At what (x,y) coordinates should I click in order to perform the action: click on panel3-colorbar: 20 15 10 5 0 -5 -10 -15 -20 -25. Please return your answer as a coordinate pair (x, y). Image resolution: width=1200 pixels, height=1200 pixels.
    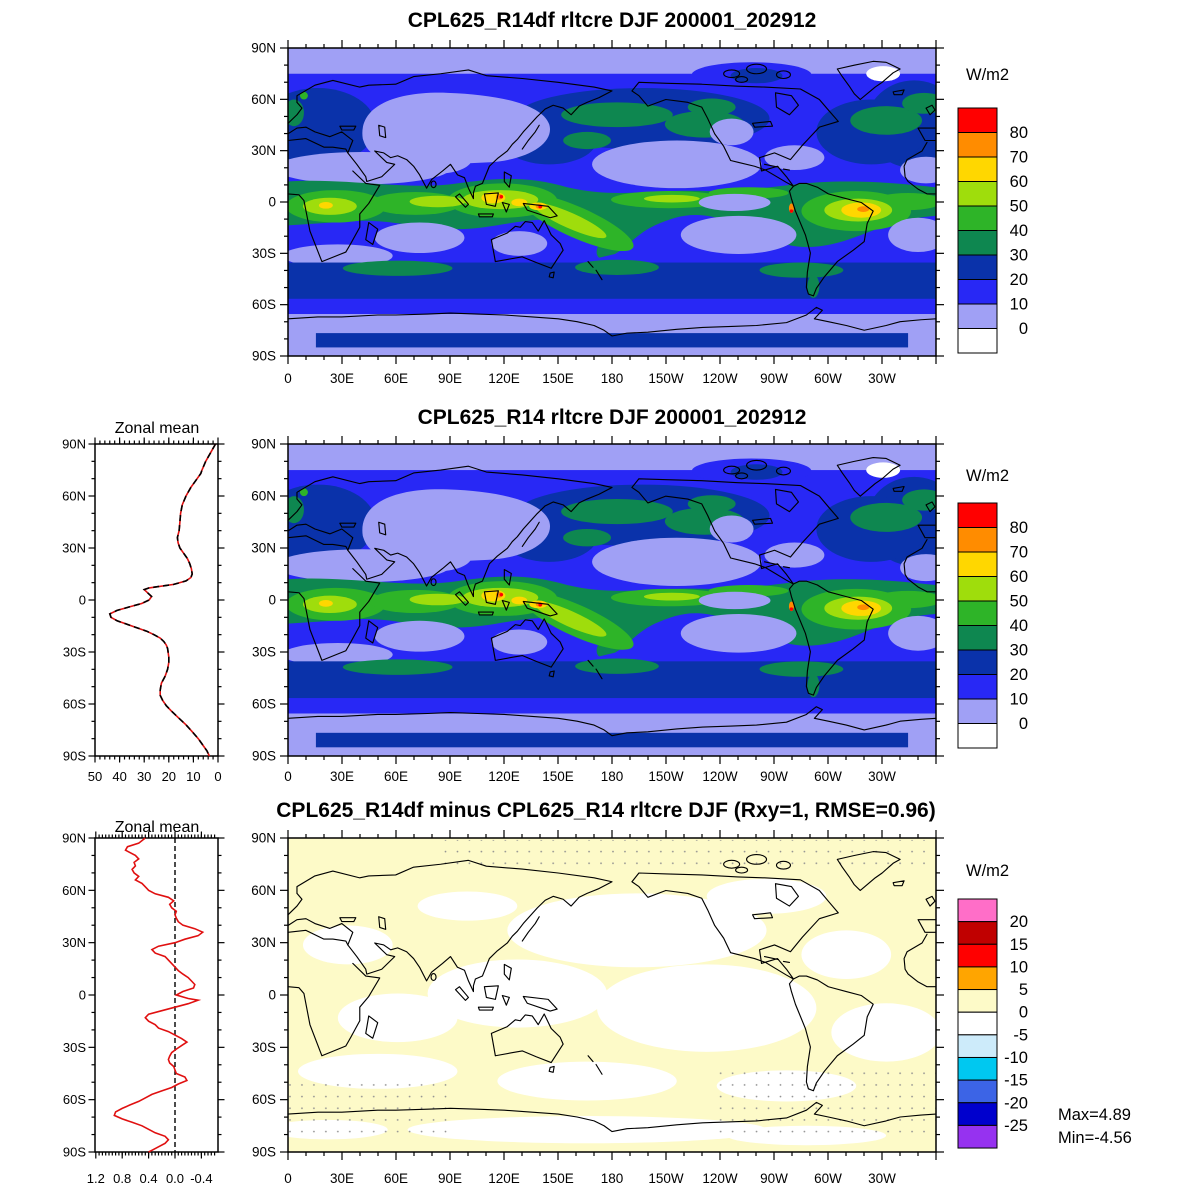
    Looking at the image, I should click on (992, 1023).